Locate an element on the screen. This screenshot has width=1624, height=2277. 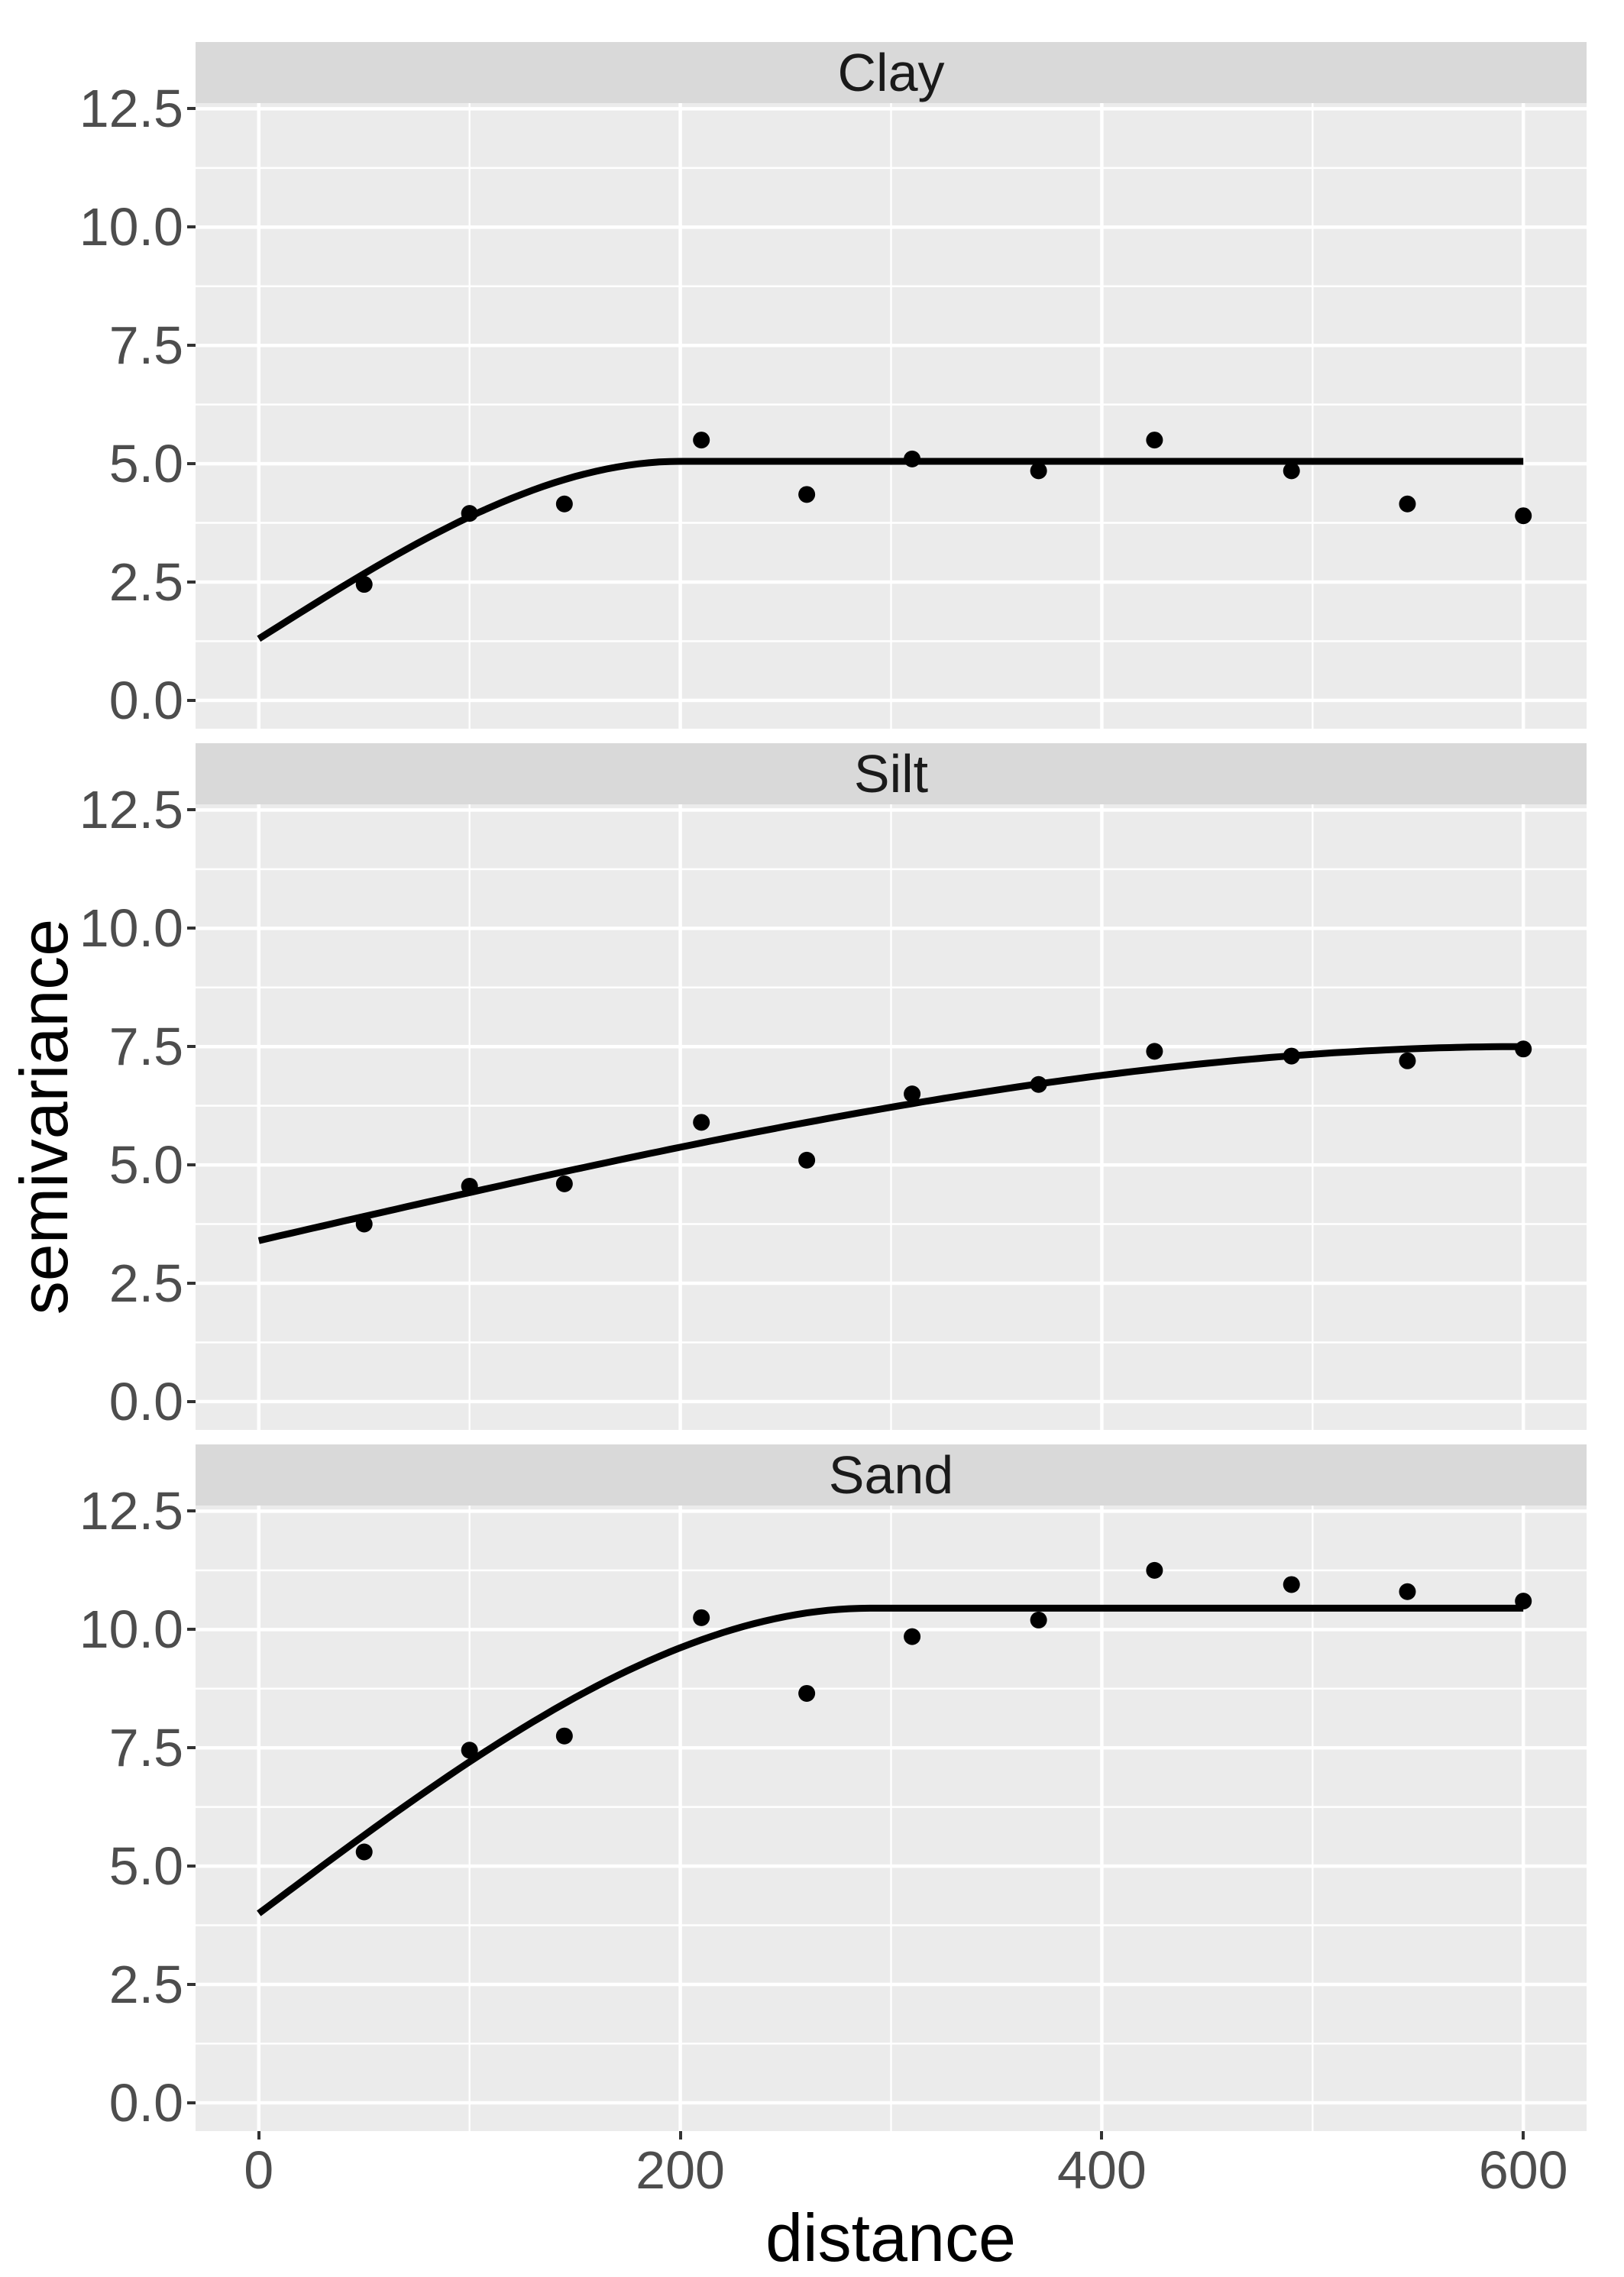
strip-label-sand: Sand is located at coordinates (891, 1475).